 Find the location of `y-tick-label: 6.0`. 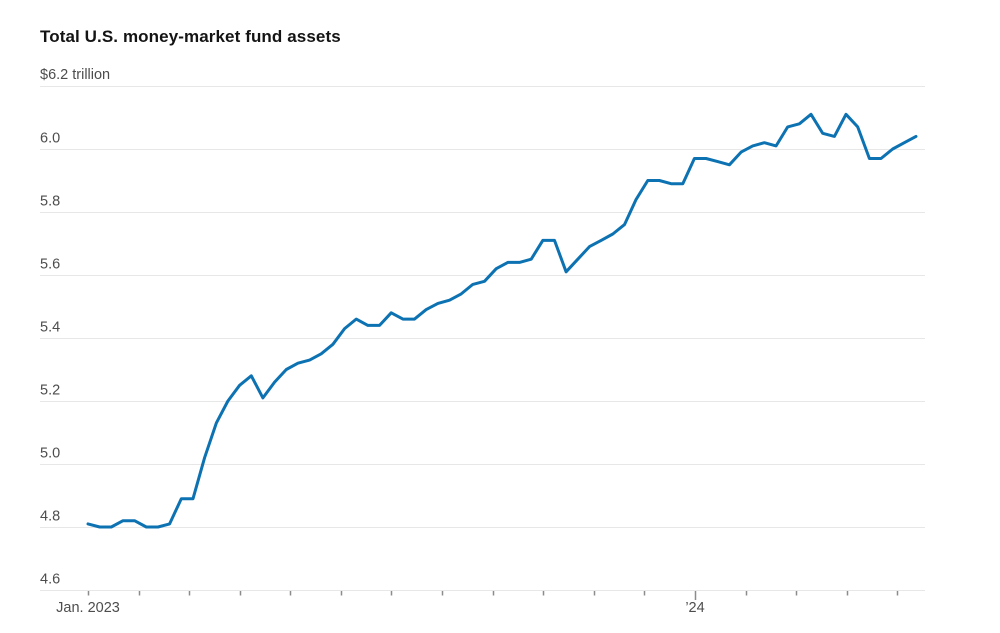

y-tick-label: 6.0 is located at coordinates (50, 139).